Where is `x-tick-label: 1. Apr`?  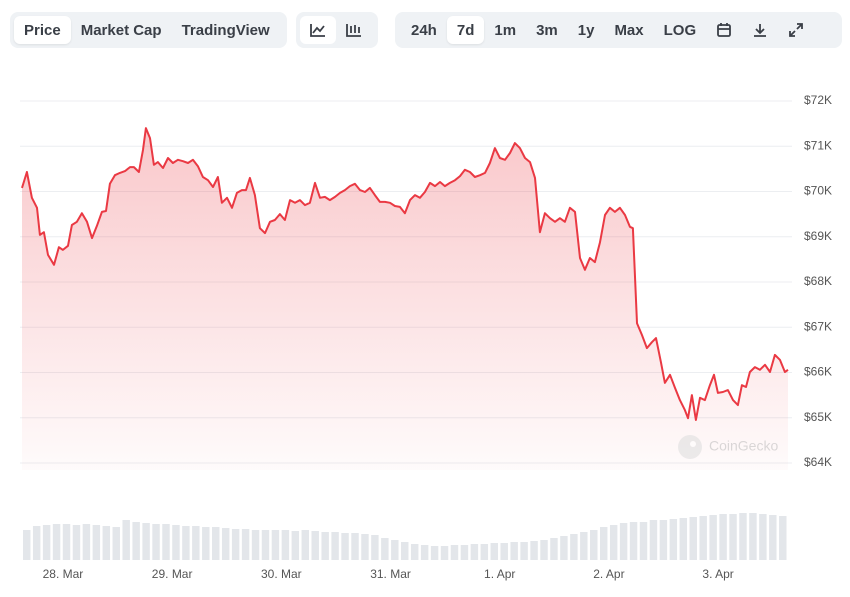
x-tick-label: 1. Apr is located at coordinates (499, 574).